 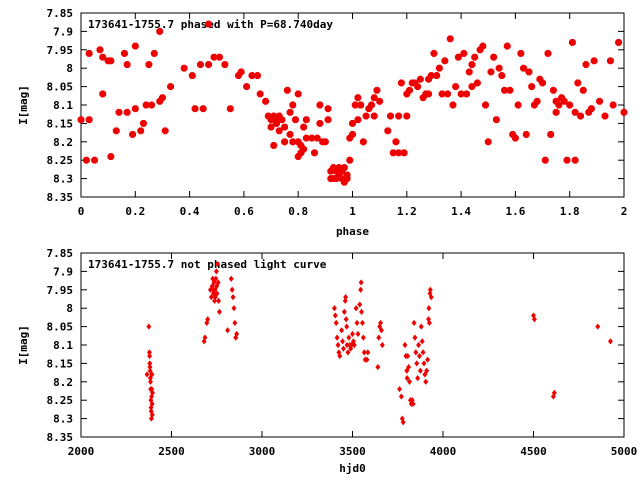 What do you see at coordinates (443, 451) in the screenshot?
I see `raw-x-tick-label: 4000` at bounding box center [443, 451].